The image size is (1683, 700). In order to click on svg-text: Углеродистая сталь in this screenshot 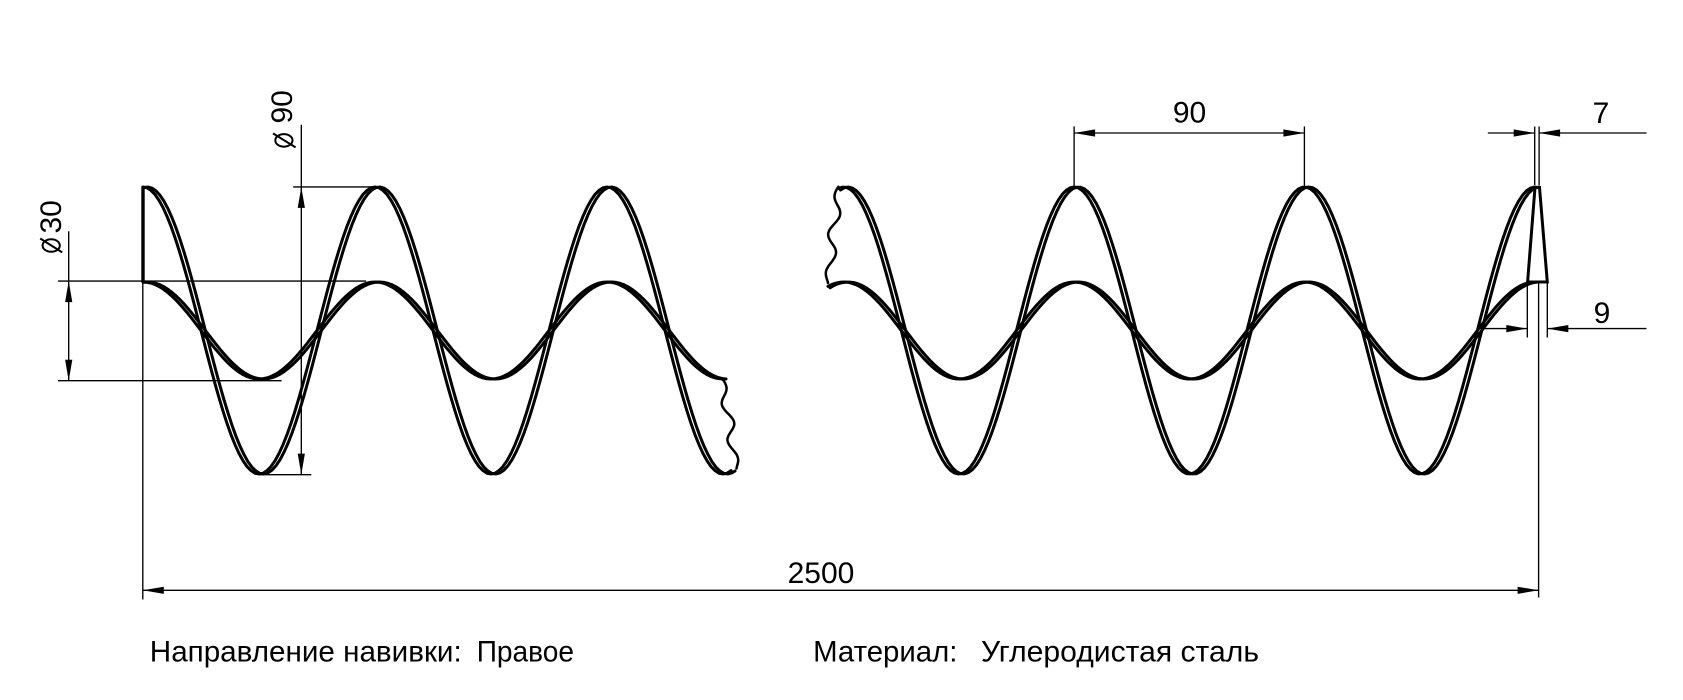, I will do `click(1120, 652)`.